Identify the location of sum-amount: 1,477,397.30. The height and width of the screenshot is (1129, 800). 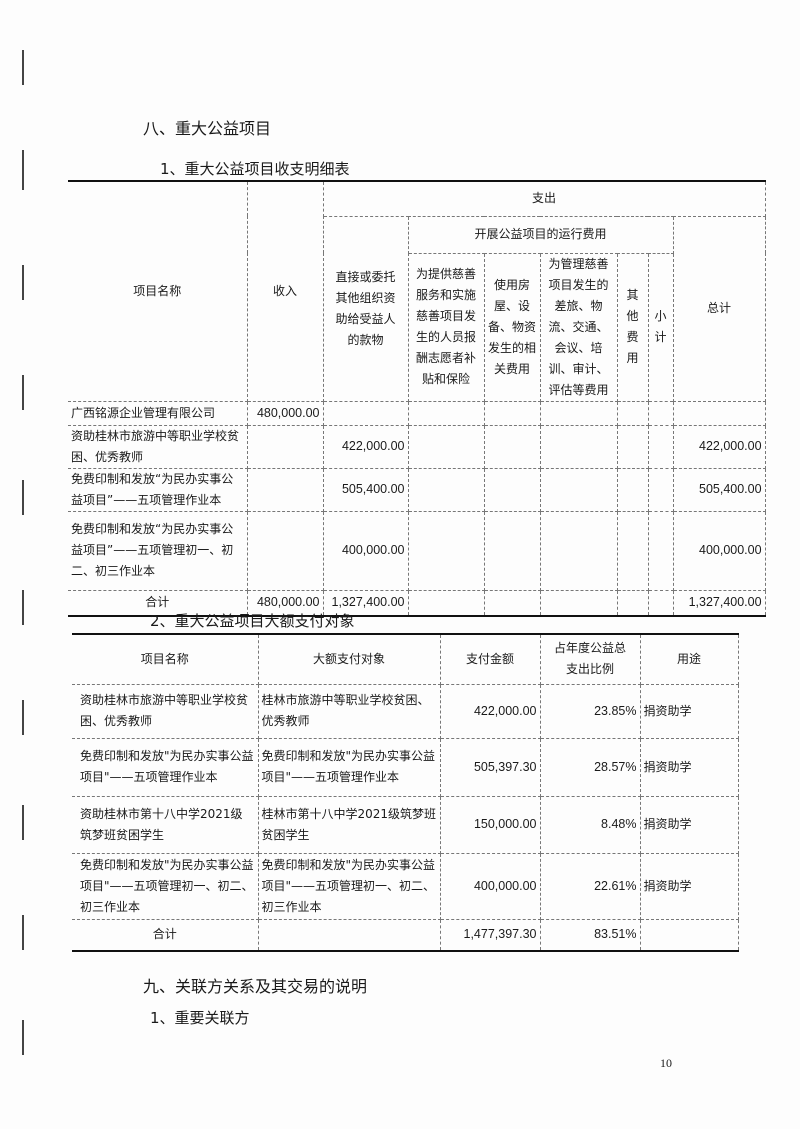
(490, 935).